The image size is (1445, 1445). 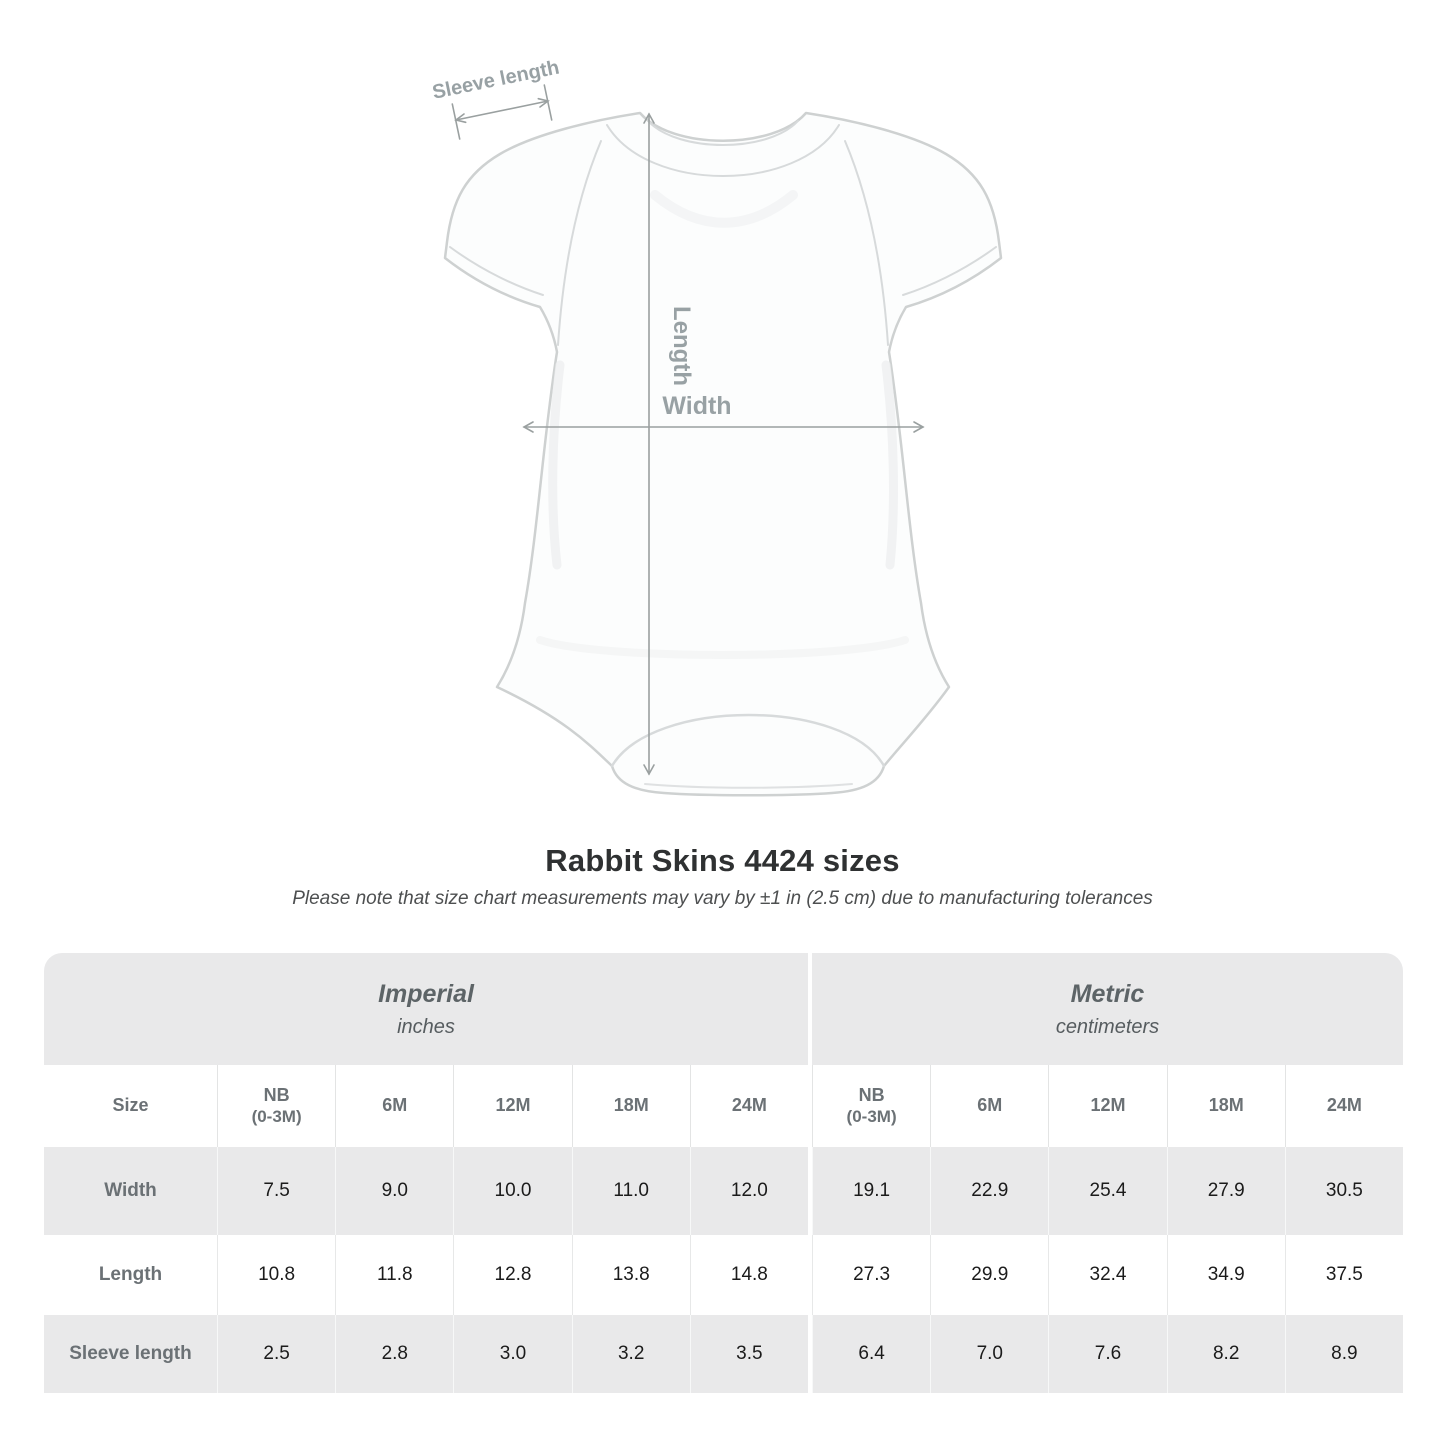 I want to click on right-armhole-seam, so click(x=866, y=243).